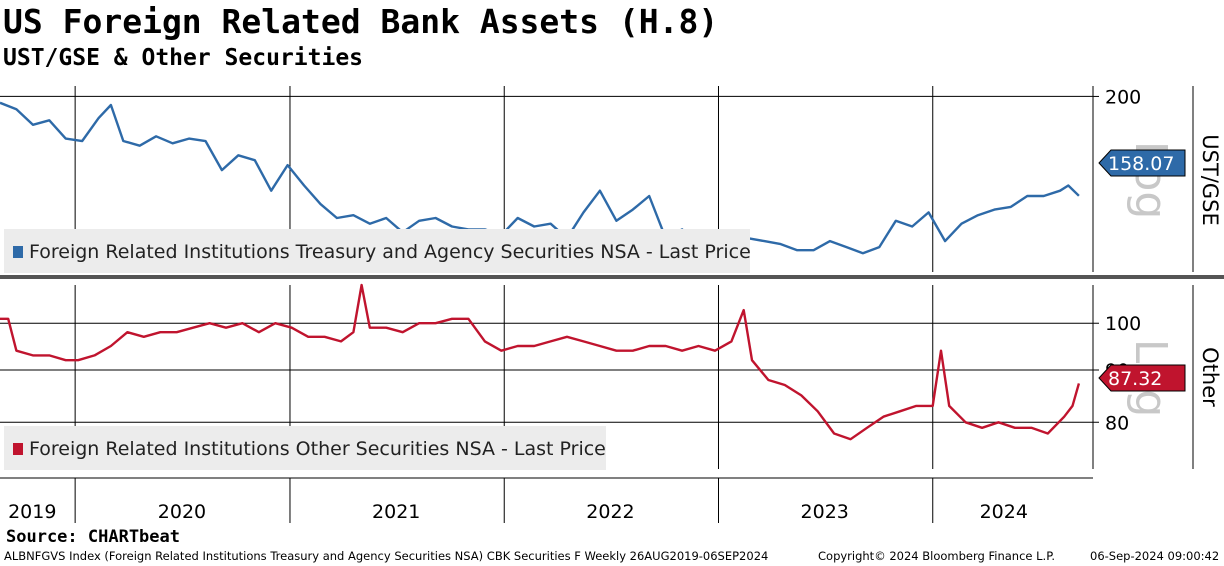  I want to click on top-legend-box, so click(377, 251).